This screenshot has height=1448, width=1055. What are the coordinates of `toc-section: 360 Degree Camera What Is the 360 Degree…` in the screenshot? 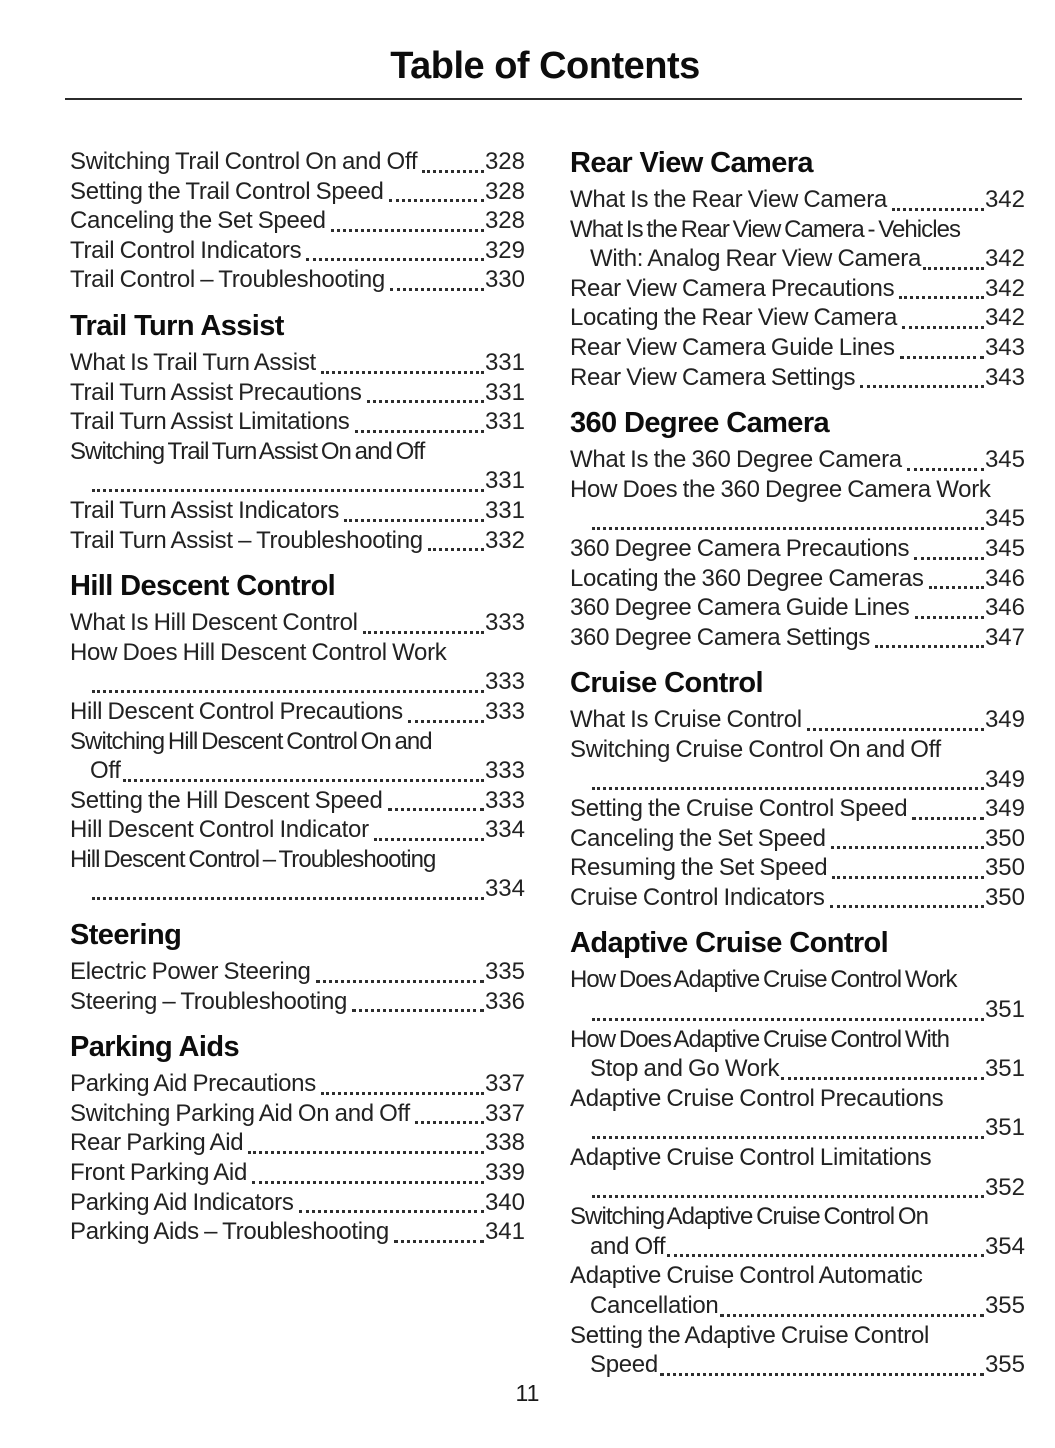 It's located at (797, 529).